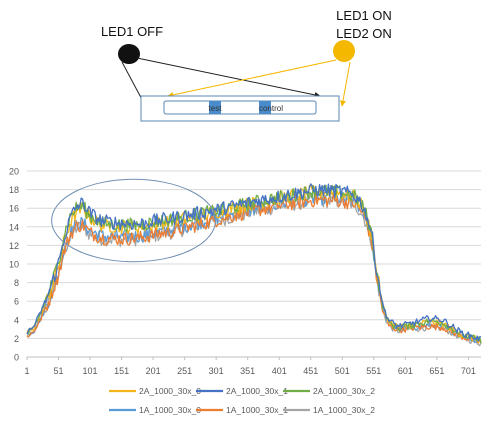  I want to click on y-tick-label: 6, so click(16, 302).